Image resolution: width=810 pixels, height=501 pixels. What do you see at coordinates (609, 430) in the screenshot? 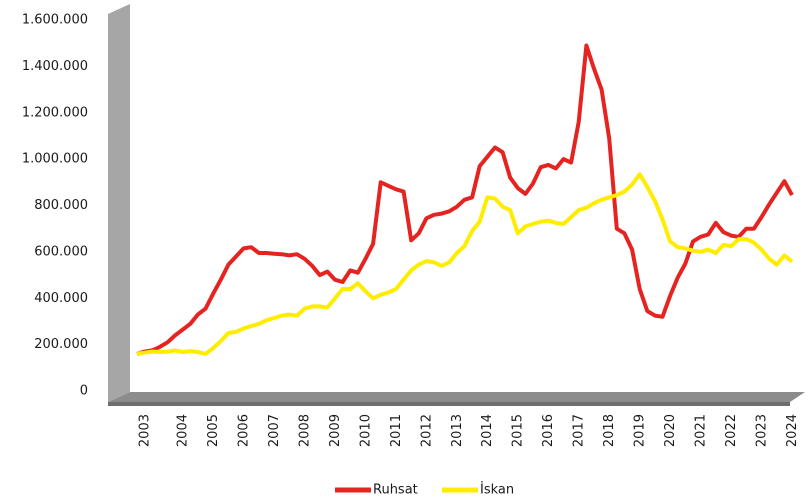
I see `x-tick-label: 2018` at bounding box center [609, 430].